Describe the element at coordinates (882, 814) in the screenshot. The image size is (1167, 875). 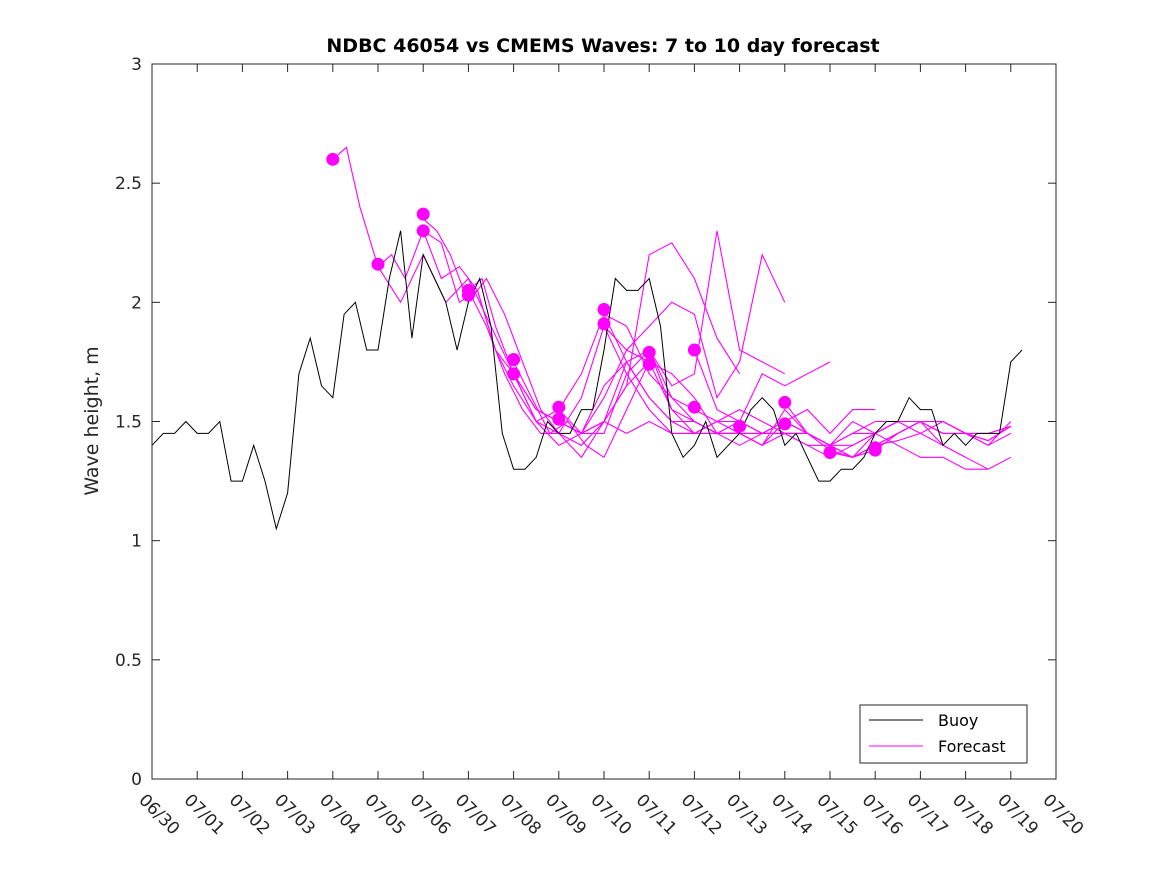
I see `x-tick-label: 07/16` at that location.